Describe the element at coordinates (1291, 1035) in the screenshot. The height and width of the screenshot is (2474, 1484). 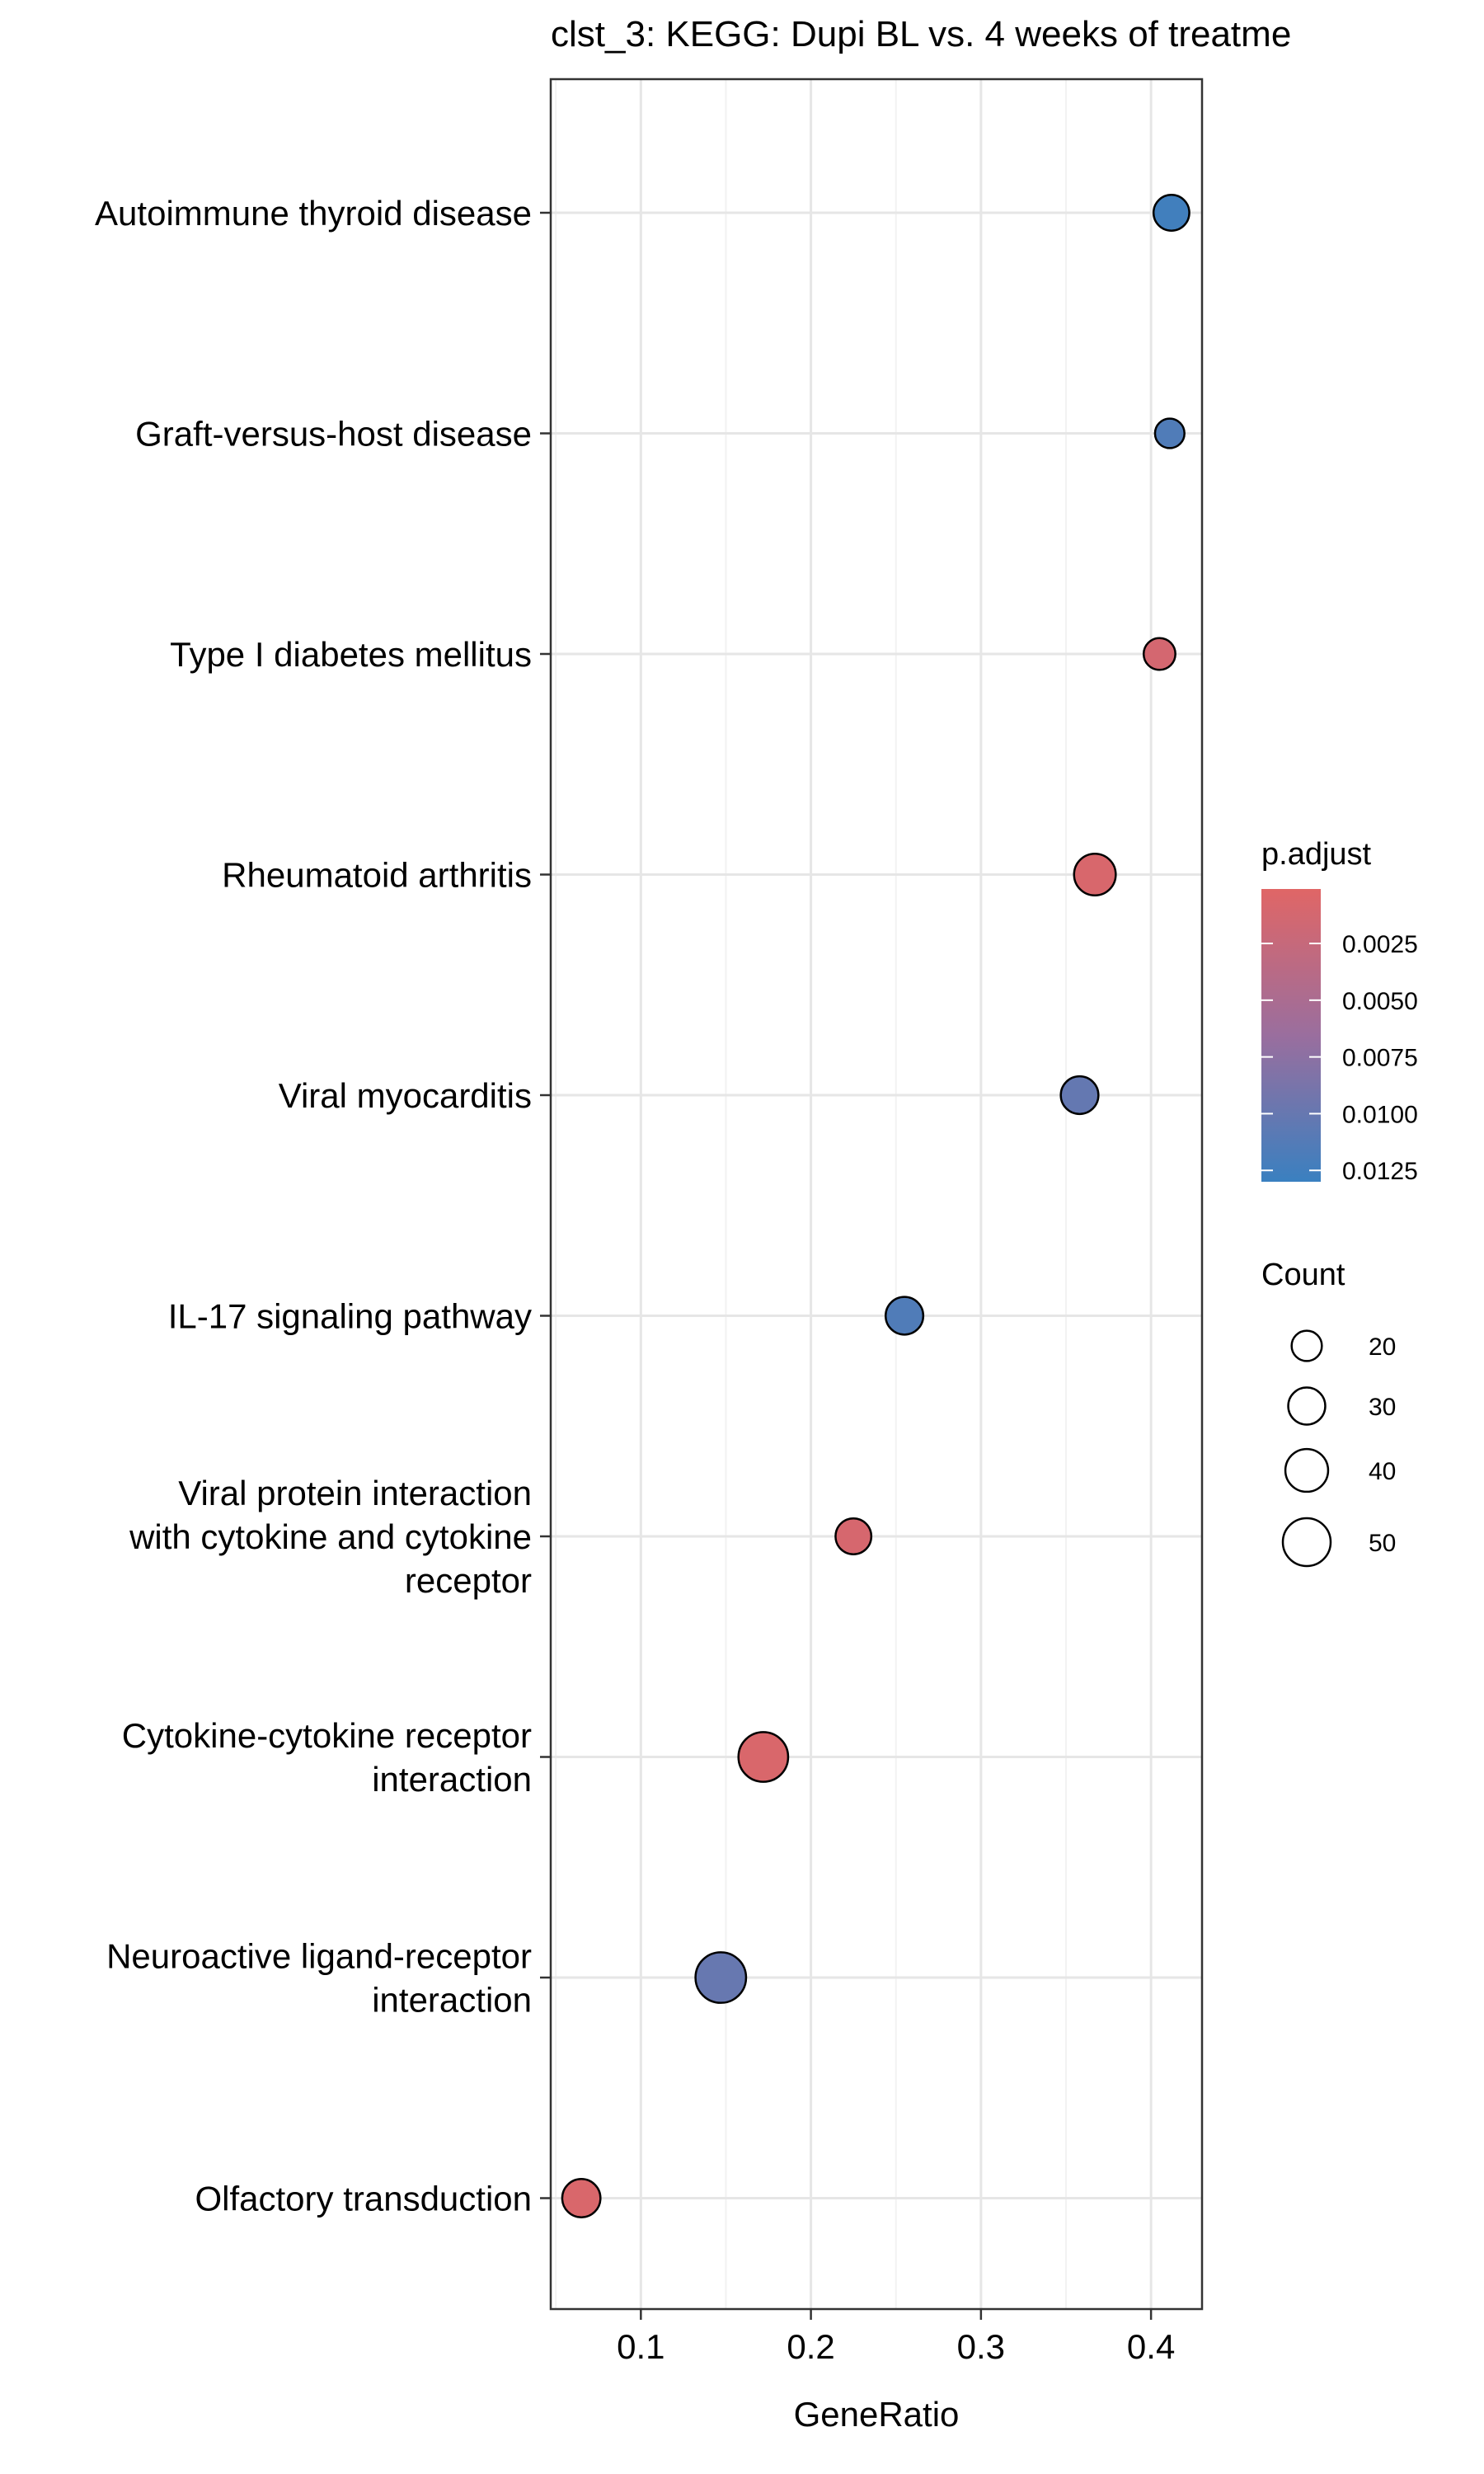
I see `color-bar` at that location.